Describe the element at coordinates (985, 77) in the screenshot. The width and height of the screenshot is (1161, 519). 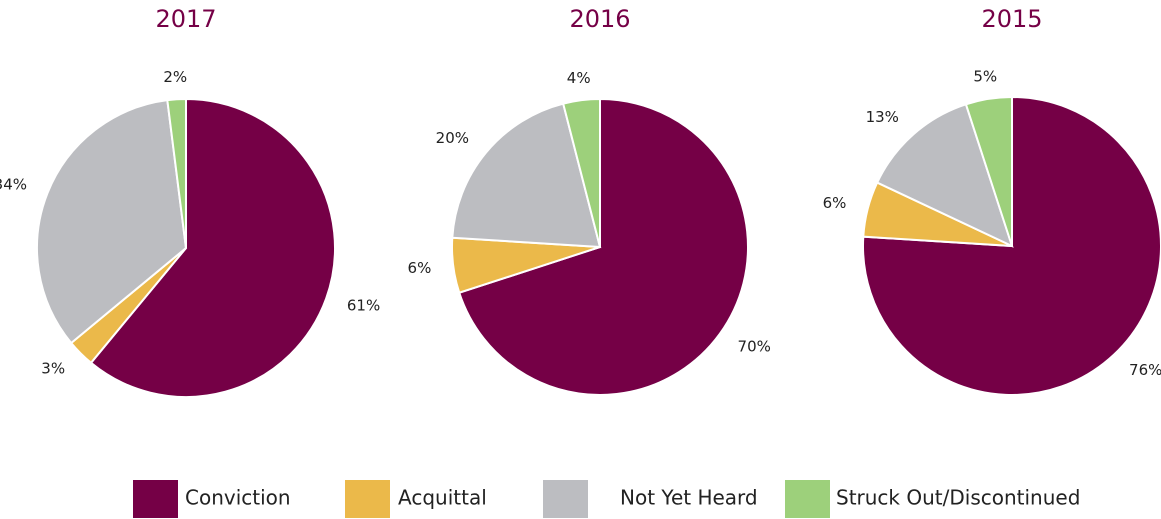
I see `data-label: 5%` at that location.